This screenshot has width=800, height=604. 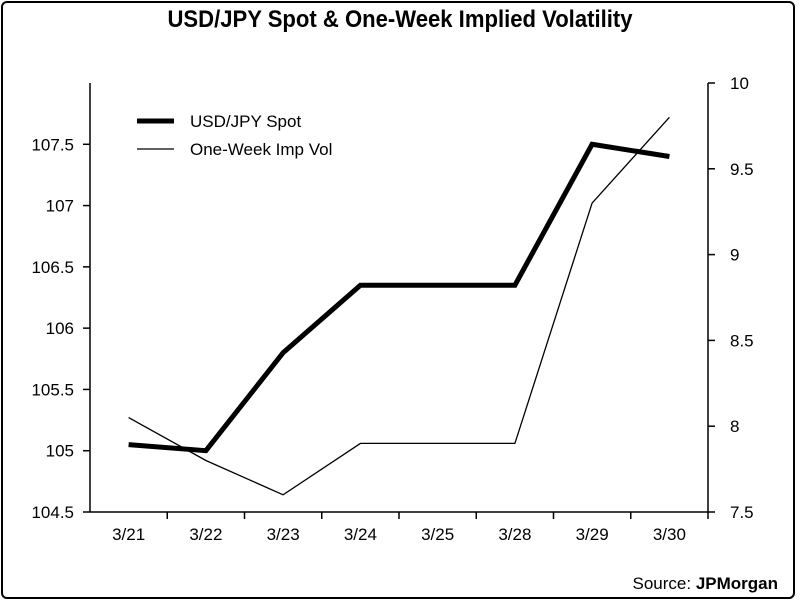 What do you see at coordinates (360, 534) in the screenshot?
I see `x-tick-label: 3/24` at bounding box center [360, 534].